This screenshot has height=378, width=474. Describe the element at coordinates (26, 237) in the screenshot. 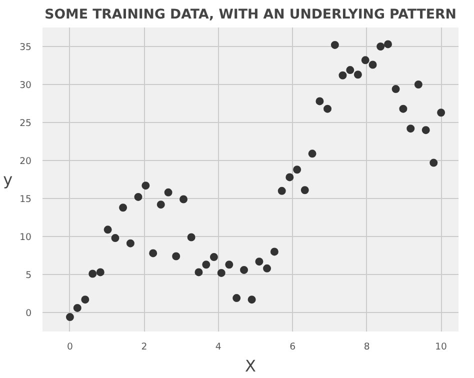

I see `y-tick-label: 10` at that location.